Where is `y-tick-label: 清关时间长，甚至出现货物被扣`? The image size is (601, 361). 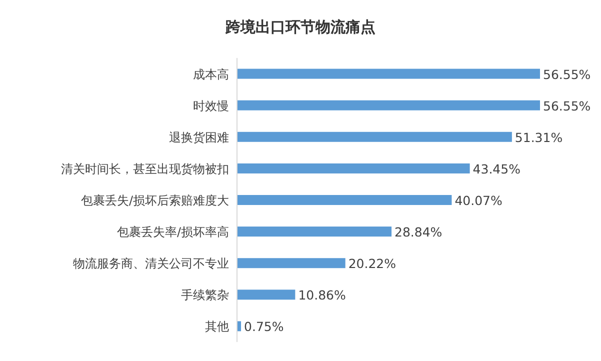 y-tick-label: 清关时间长，甚至出现货物被扣 is located at coordinates (145, 169).